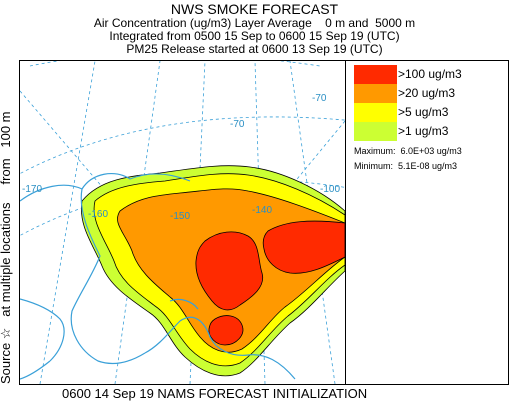 Image resolution: width=509 pixels, height=403 pixels. Describe the element at coordinates (423, 131) in the screenshot. I see `legend-label: >1 ug/m3` at that location.